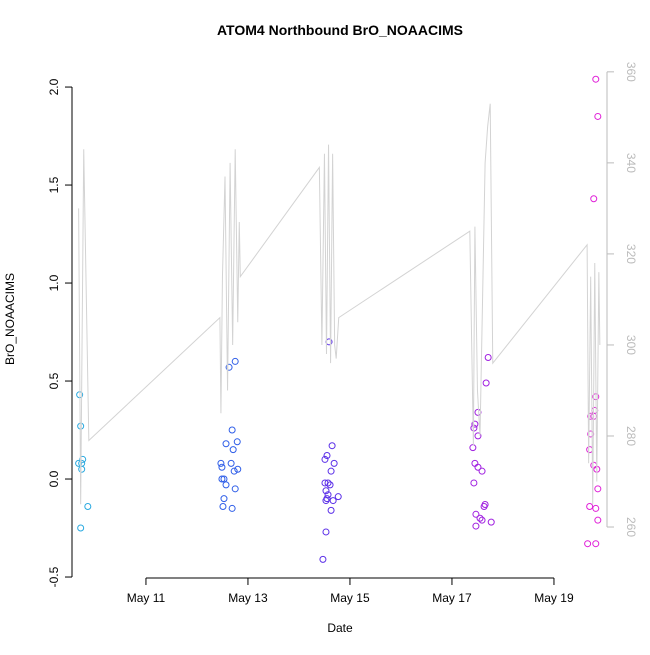 The width and height of the screenshot is (650, 655). What do you see at coordinates (54, 576) in the screenshot?
I see `y-tick-label: -0.5` at bounding box center [54, 576].